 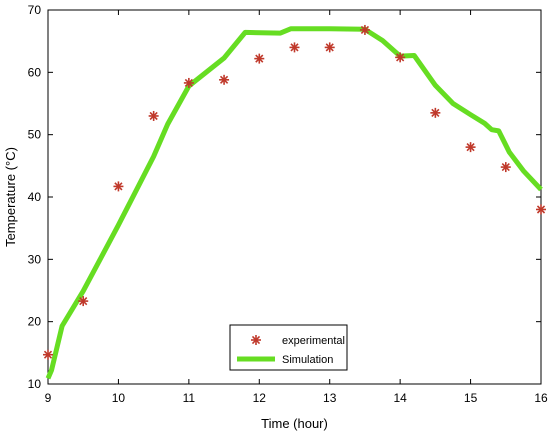 I want to click on y-tick-label: 30, so click(x=35, y=259).